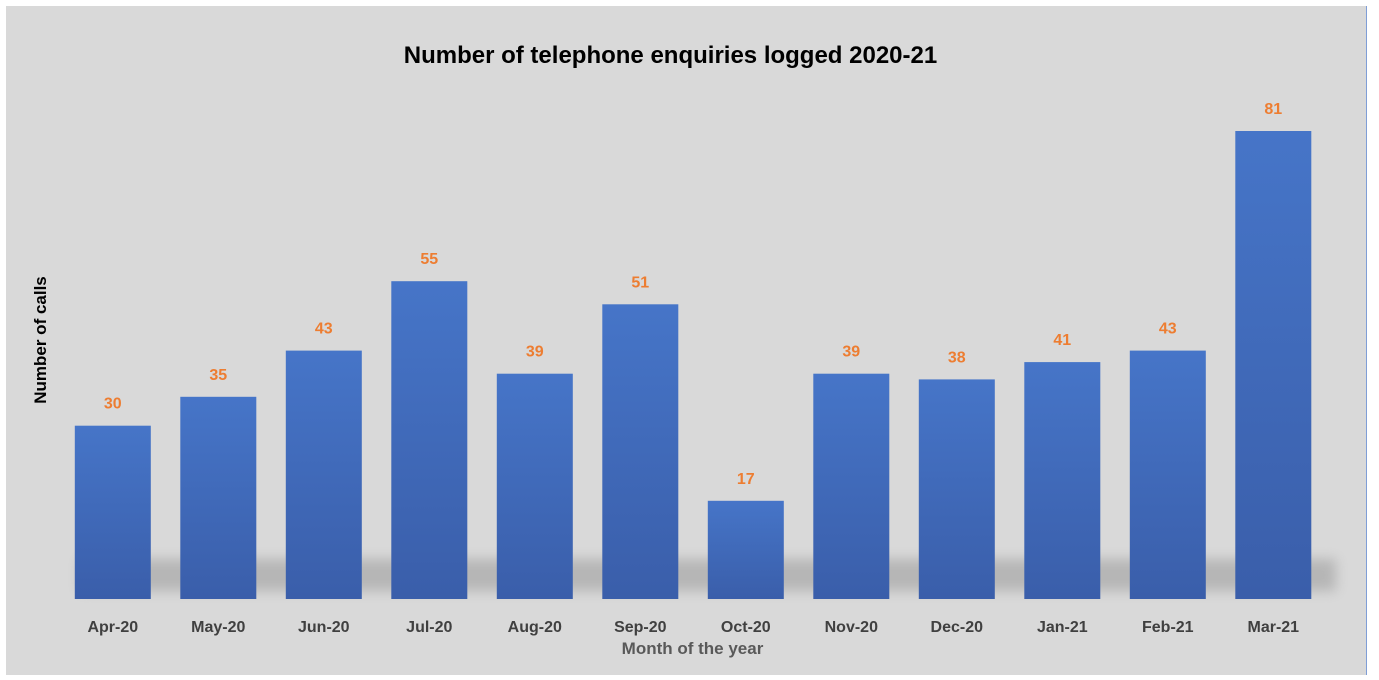 The width and height of the screenshot is (1379, 680). I want to click on data-label-apr-20: 30, so click(113, 404).